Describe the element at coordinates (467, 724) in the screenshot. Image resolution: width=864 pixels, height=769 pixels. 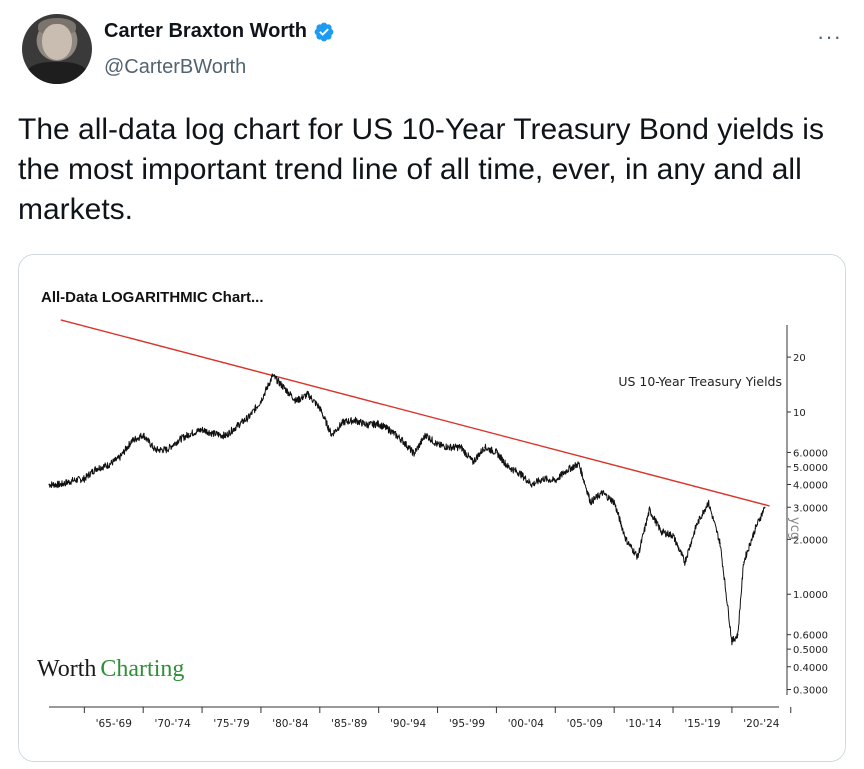
I see `x-tick-label: '95-'99` at that location.